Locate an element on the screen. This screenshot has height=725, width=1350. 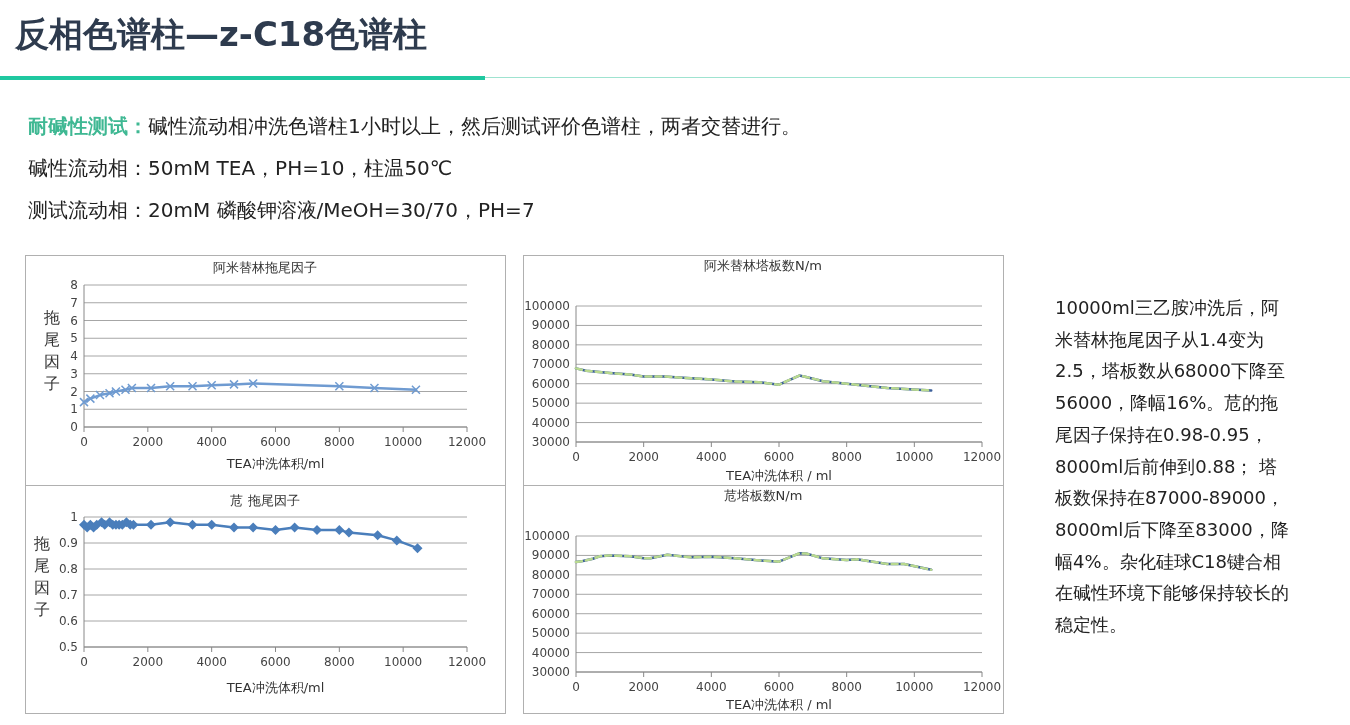
y-tick-label: 2 is located at coordinates (74, 391).